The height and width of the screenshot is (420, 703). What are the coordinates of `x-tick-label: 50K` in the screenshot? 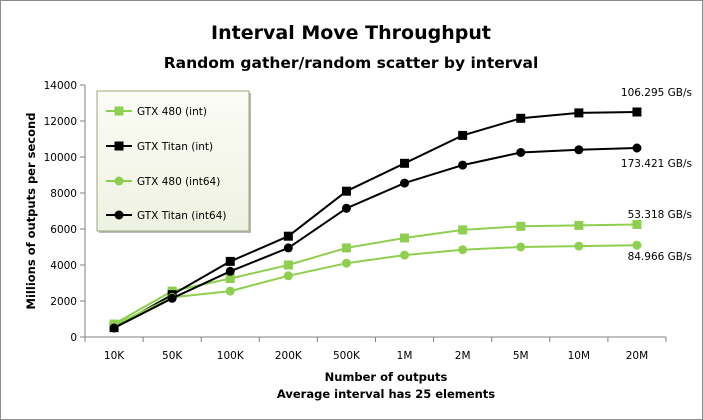 It's located at (172, 356).